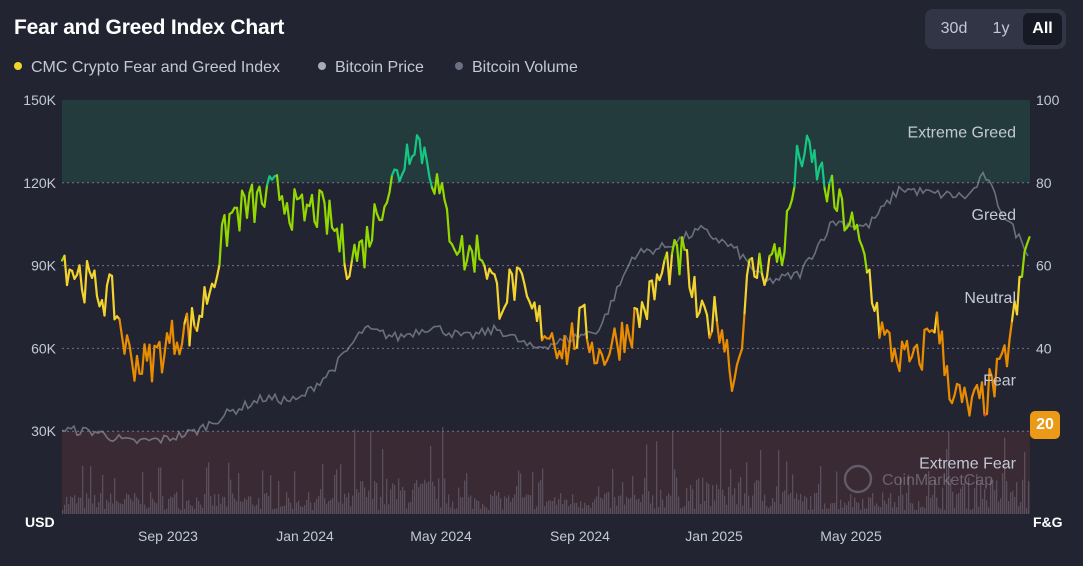 The width and height of the screenshot is (1083, 566). Describe the element at coordinates (516, 68) in the screenshot. I see `legend-item-bitcoin-volume: Bitcoin Volume` at that location.